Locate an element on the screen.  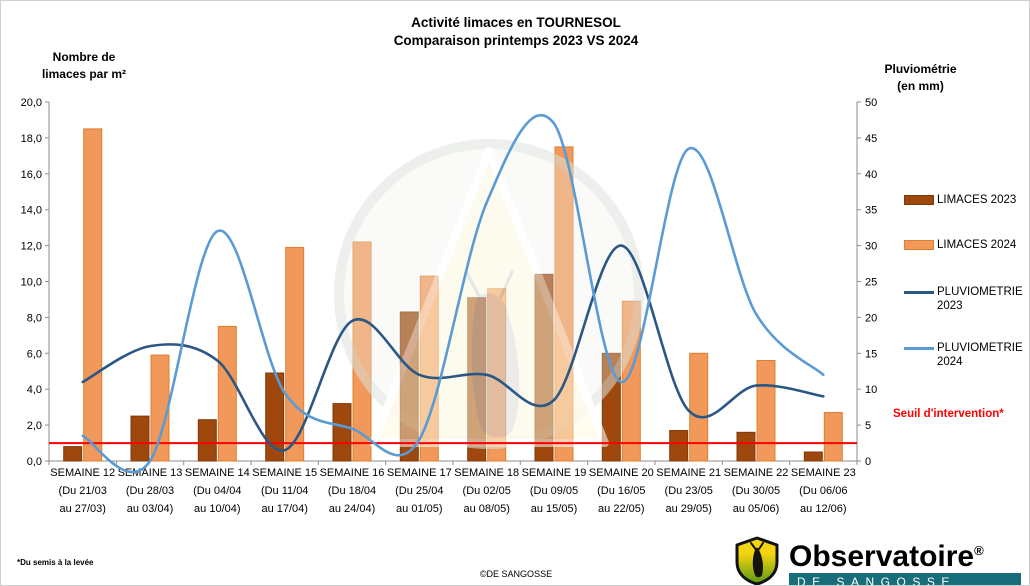
svg-text: (Du 04/04 is located at coordinates (217, 491).